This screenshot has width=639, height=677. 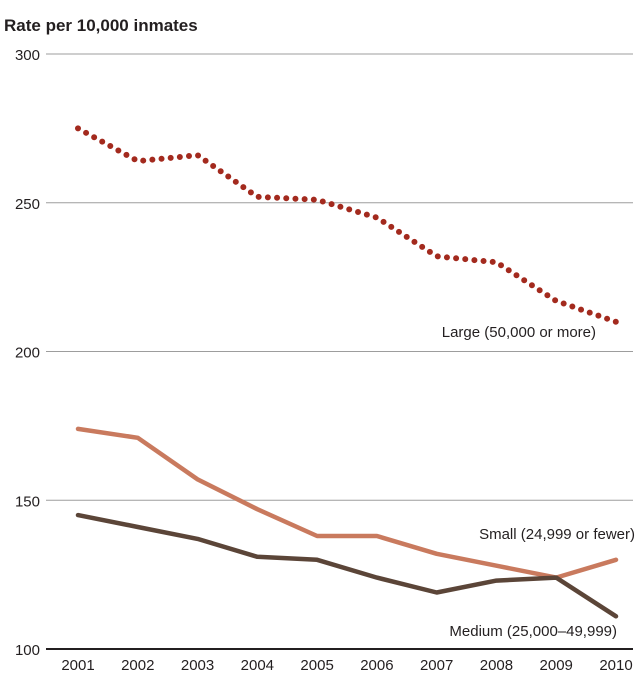 I want to click on x-tick-label: 2002, so click(x=137, y=665).